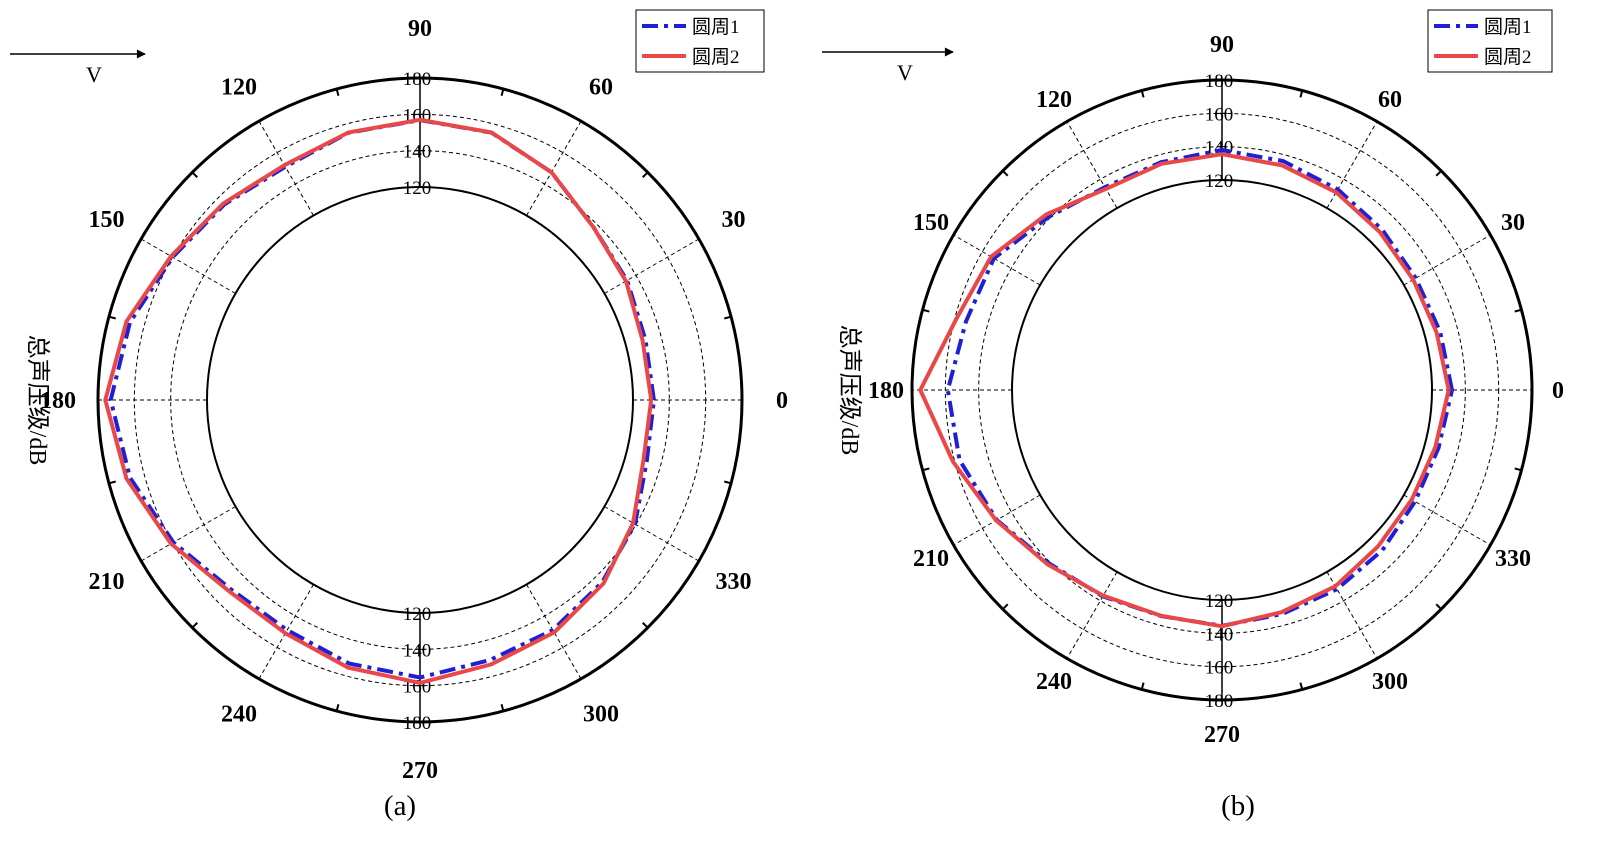 This screenshot has height=849, width=1600. Describe the element at coordinates (400, 806) in the screenshot. I see `panel-label: (a)` at that location.